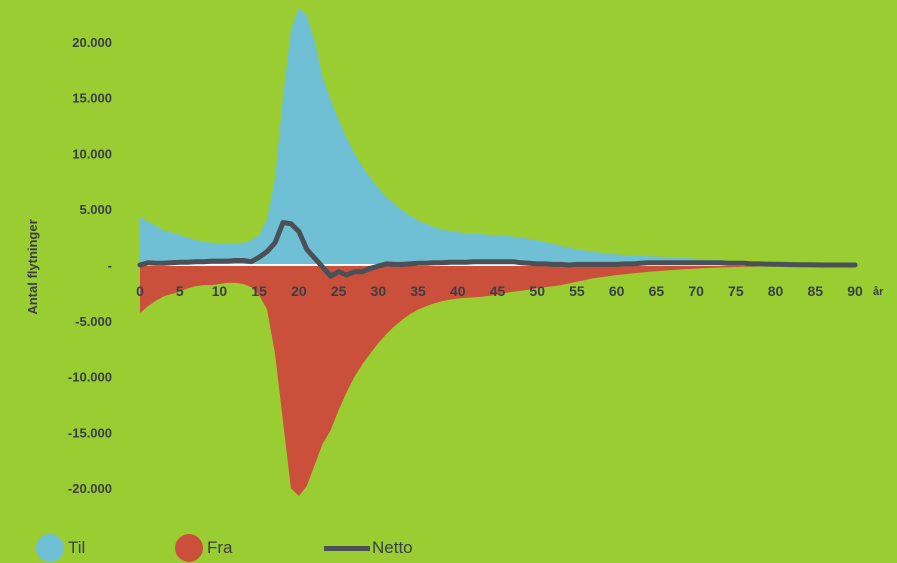 The image size is (897, 563). I want to click on x-tick-label: 30, so click(379, 291).